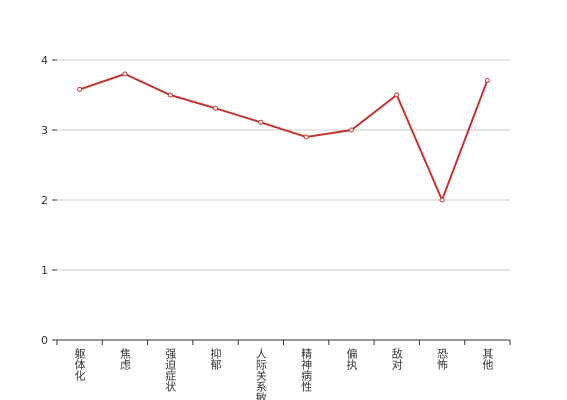 This screenshot has width=567, height=400. What do you see at coordinates (44, 130) in the screenshot?
I see `y-tick-label: 3` at bounding box center [44, 130].